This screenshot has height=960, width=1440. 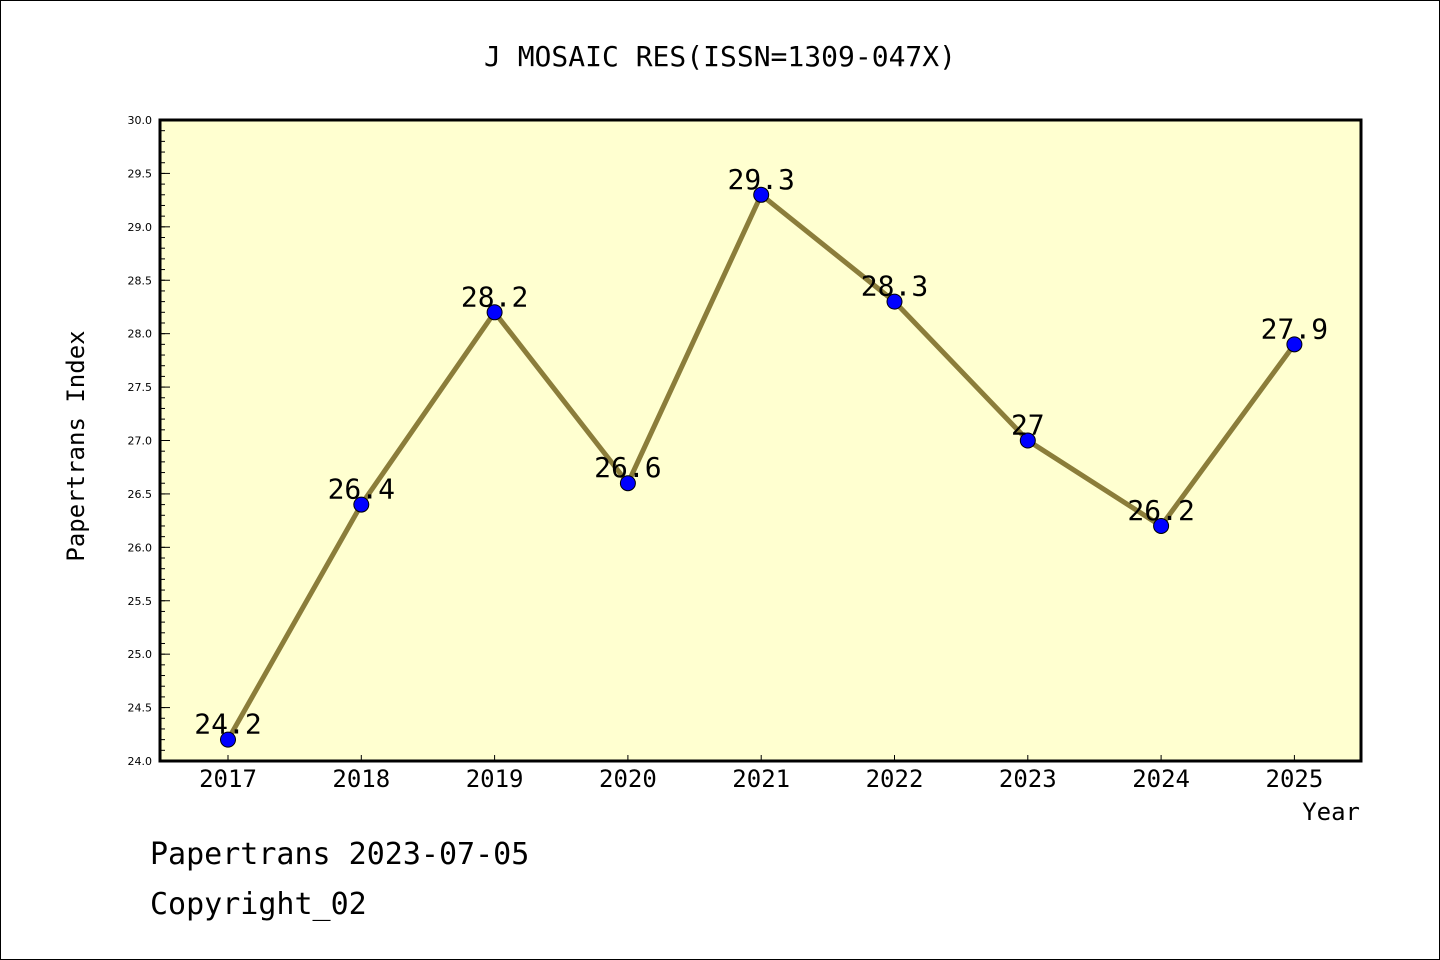 What do you see at coordinates (1160, 510) in the screenshot?
I see `data-label: 26.2` at bounding box center [1160, 510].